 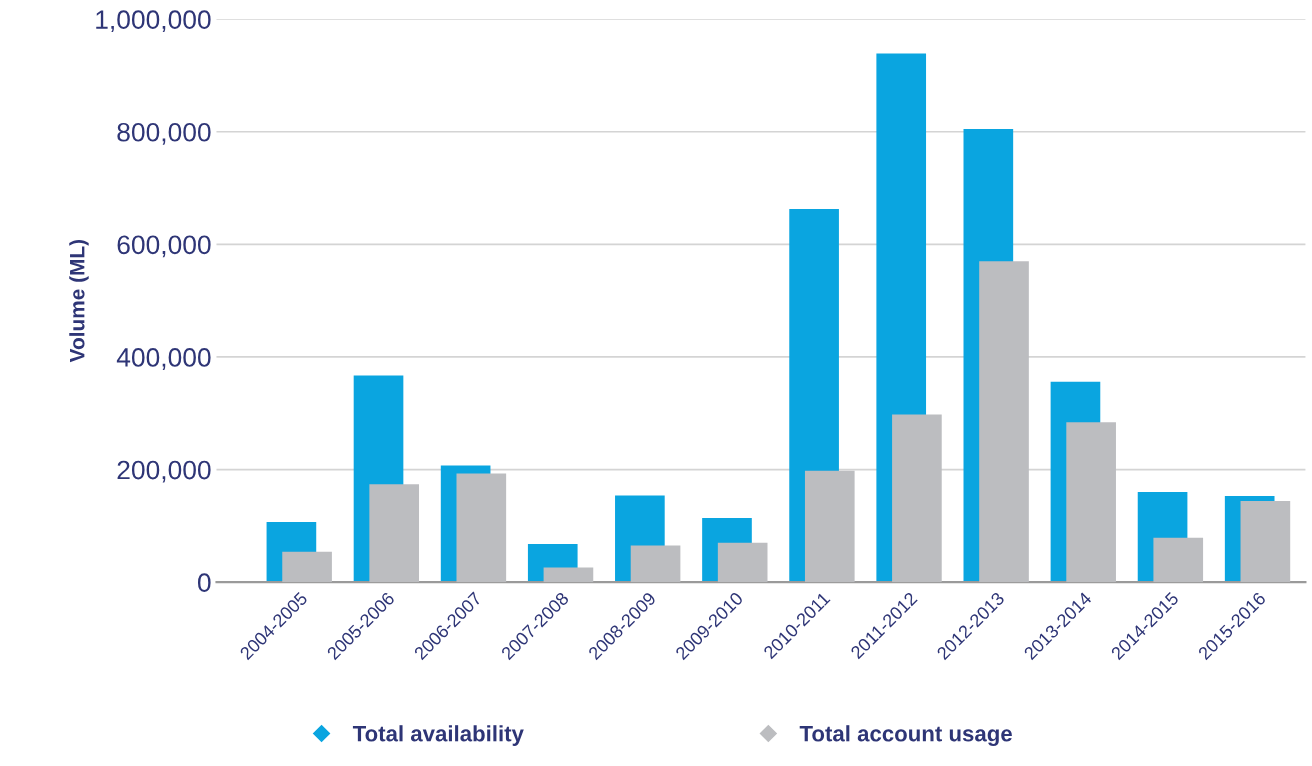 What do you see at coordinates (79, 301) in the screenshot?
I see `y-axis-title: Volume (ML)` at bounding box center [79, 301].